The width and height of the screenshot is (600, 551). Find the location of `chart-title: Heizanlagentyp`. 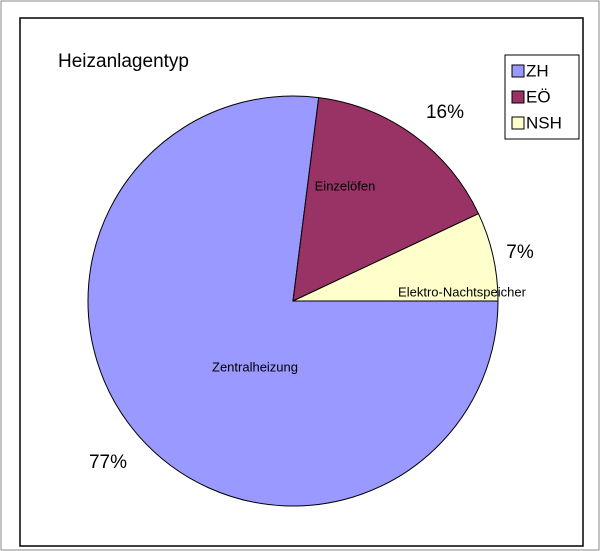

chart-title: Heizanlagentyp is located at coordinates (123, 61).